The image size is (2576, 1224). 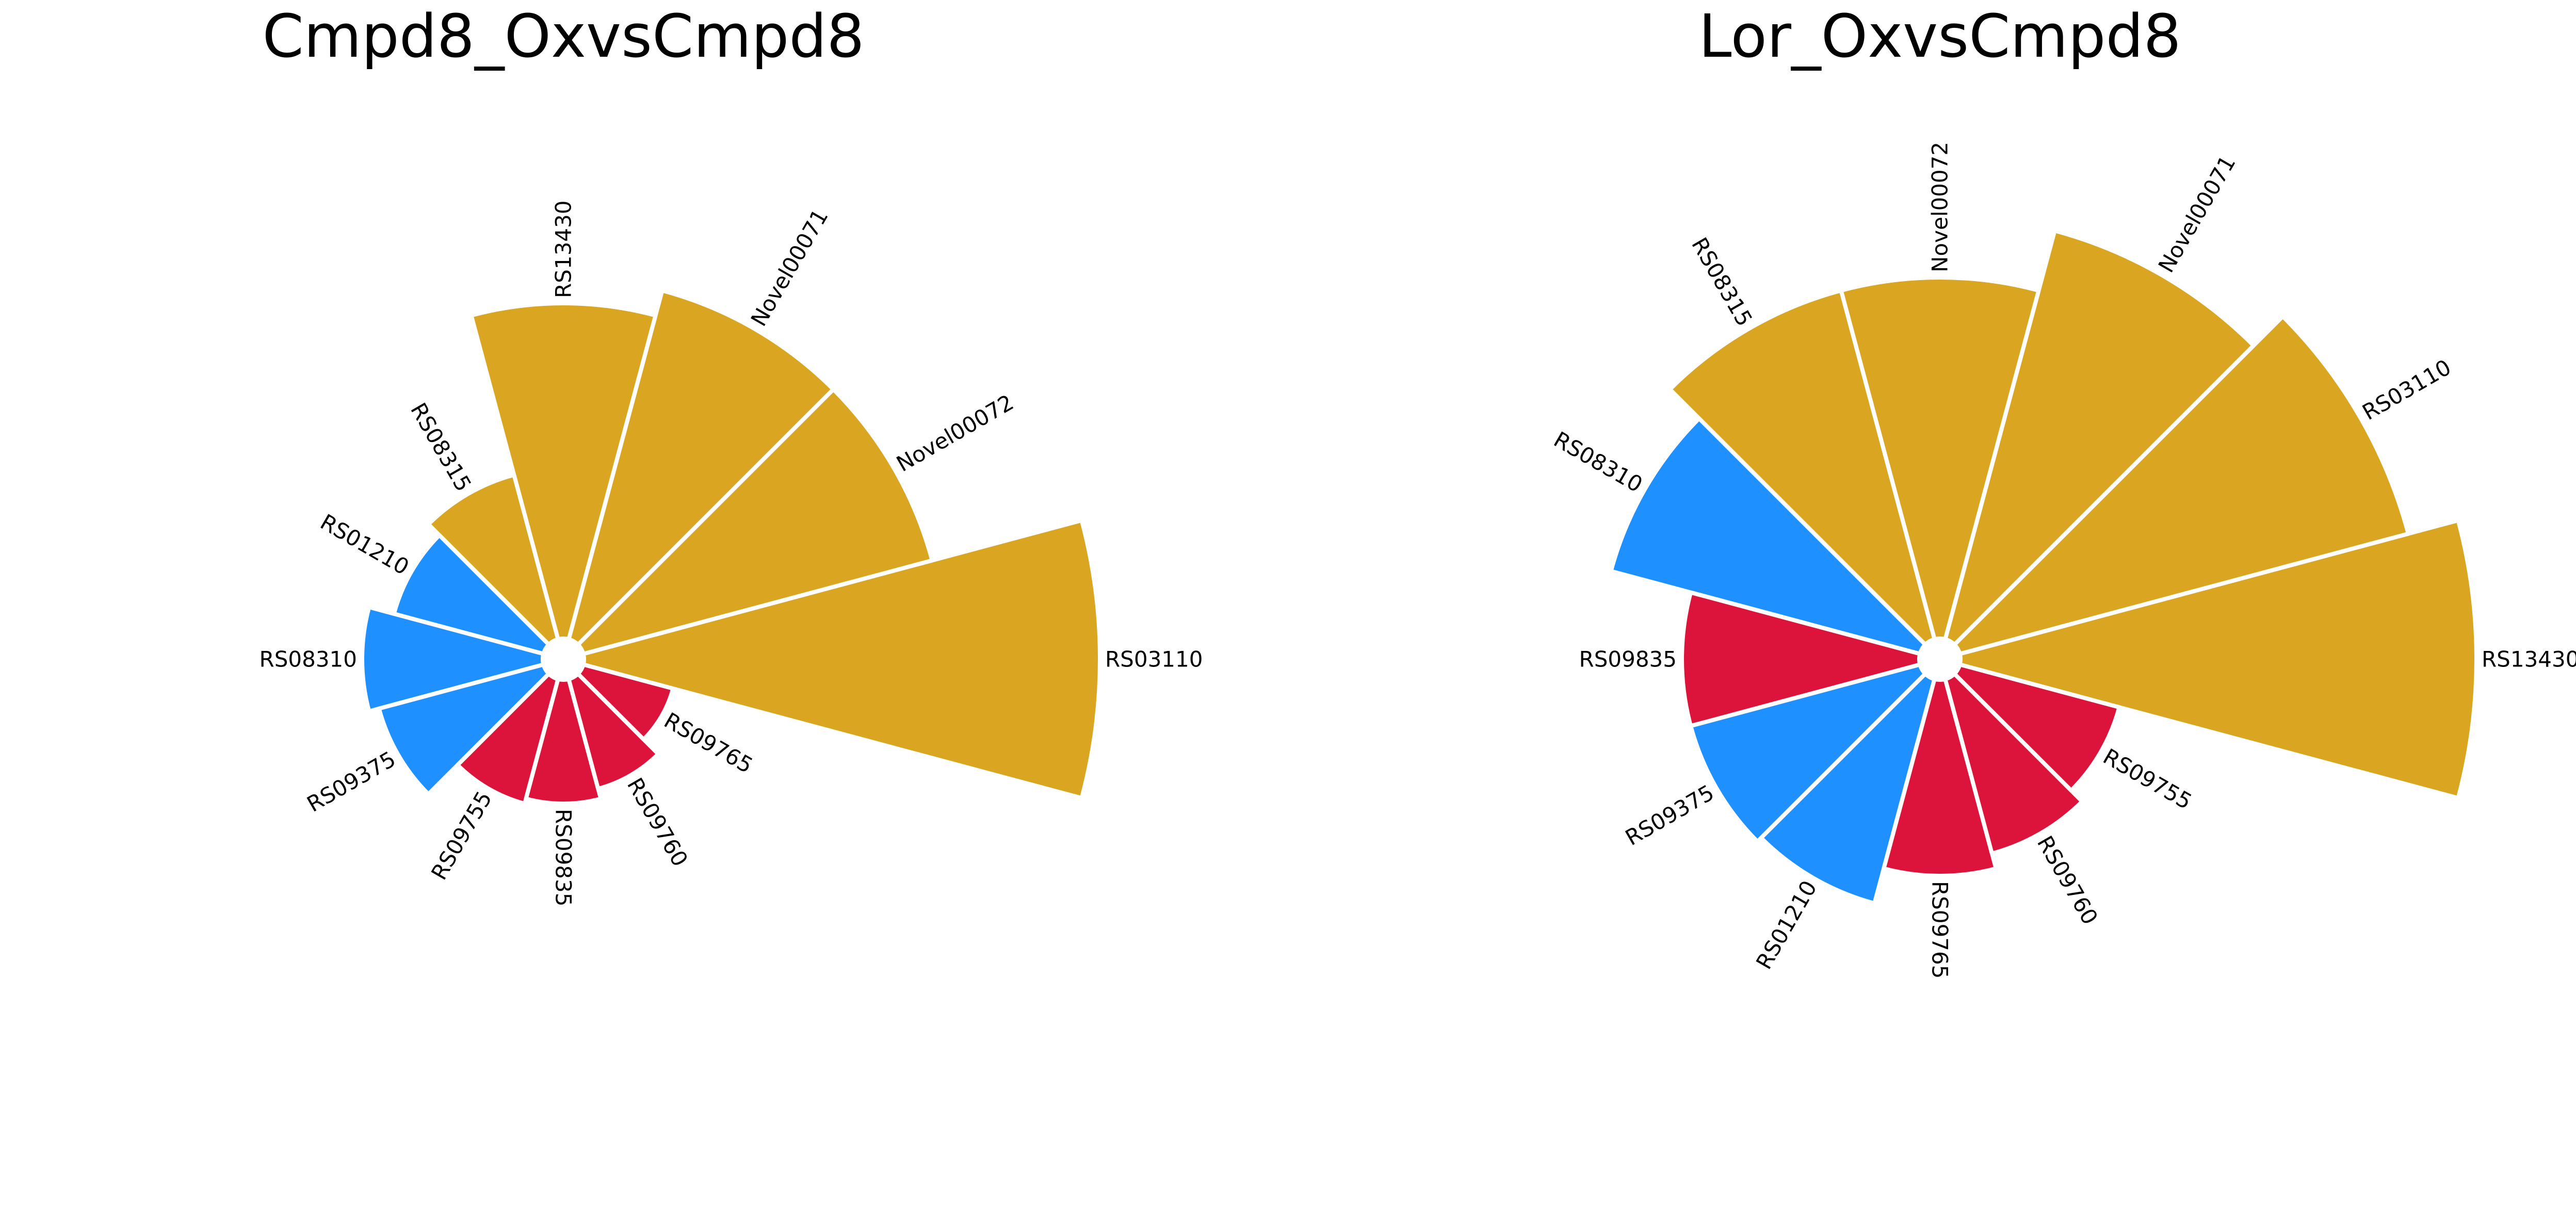 What do you see at coordinates (1939, 36) in the screenshot?
I see `chart-title-right: Lor_OxvsCmpd8` at bounding box center [1939, 36].